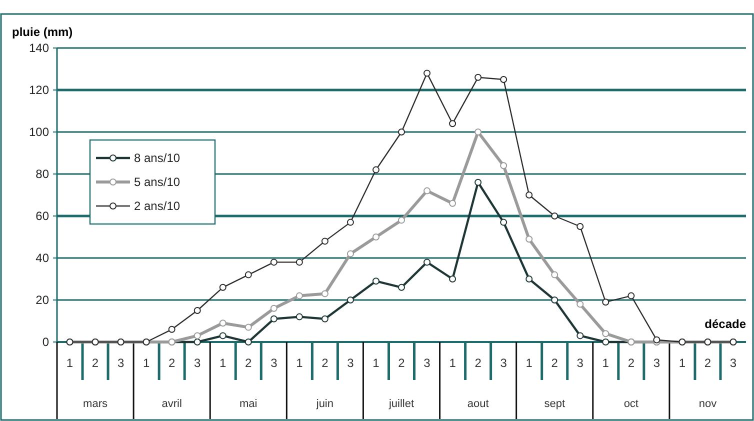 The width and height of the screenshot is (754, 421). I want to click on text: juin, so click(324, 404).